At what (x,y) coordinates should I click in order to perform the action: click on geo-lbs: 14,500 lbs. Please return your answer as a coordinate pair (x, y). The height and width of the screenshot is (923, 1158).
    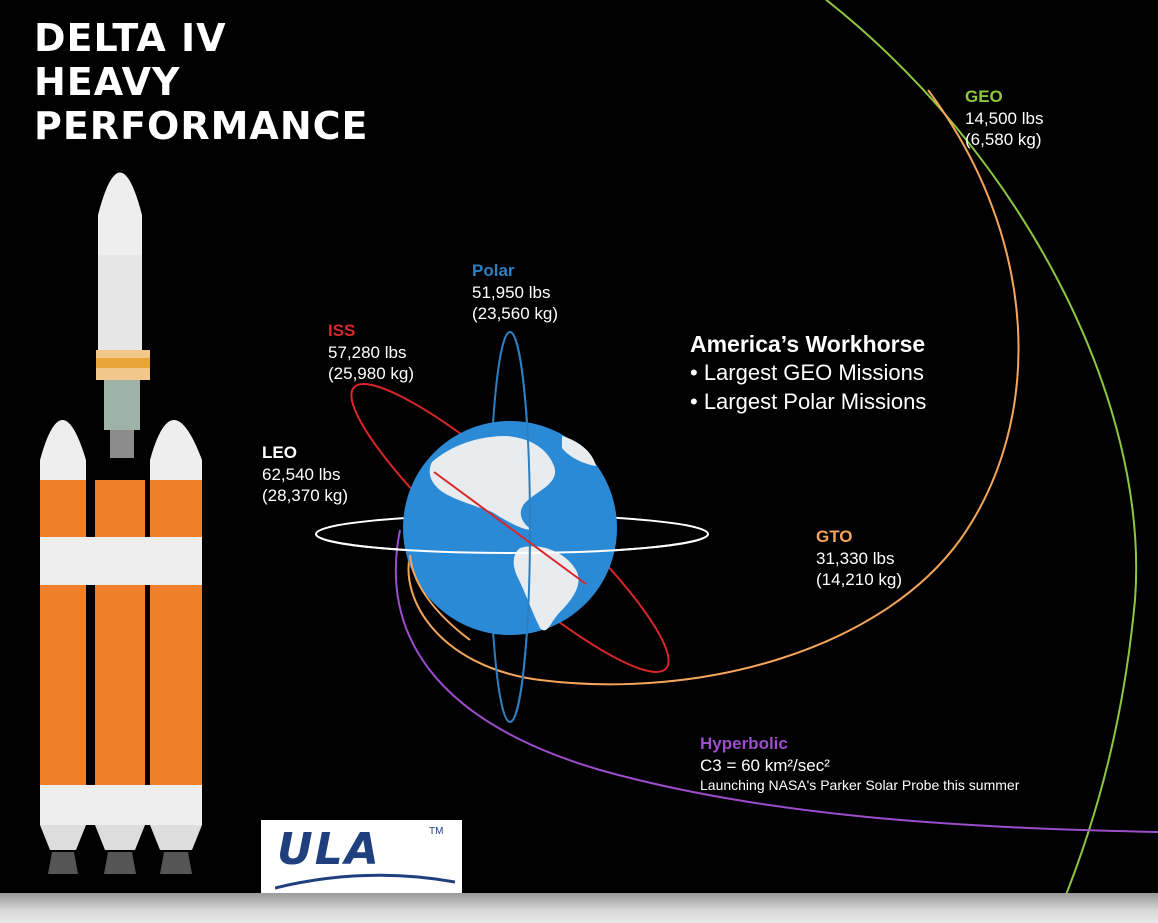
    Looking at the image, I should click on (1004, 118).